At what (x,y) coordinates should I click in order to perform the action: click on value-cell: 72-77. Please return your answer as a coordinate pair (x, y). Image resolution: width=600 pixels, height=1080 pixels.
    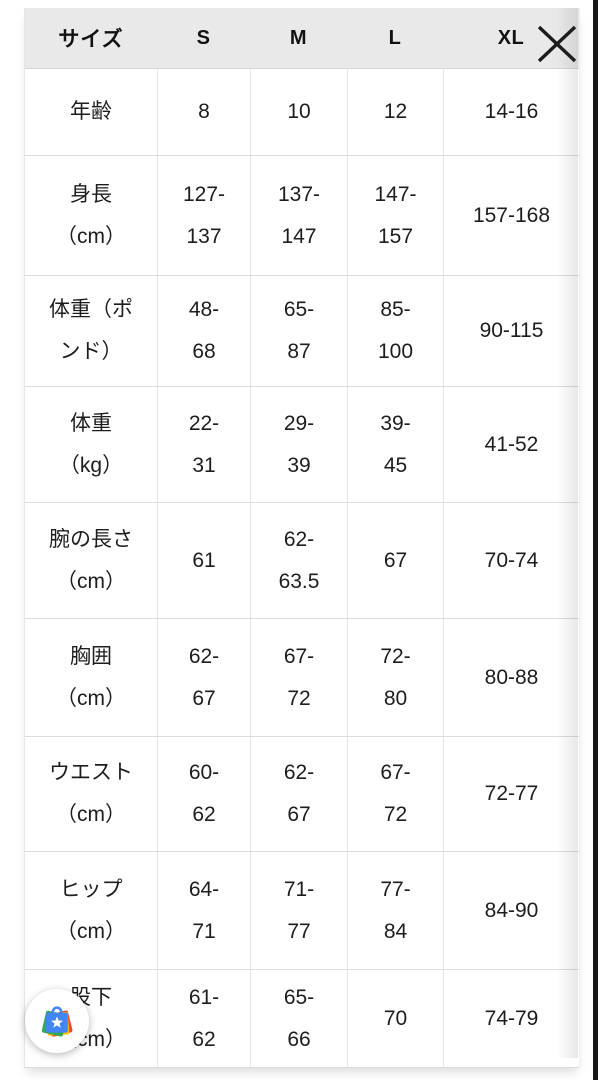
    Looking at the image, I should click on (511, 794).